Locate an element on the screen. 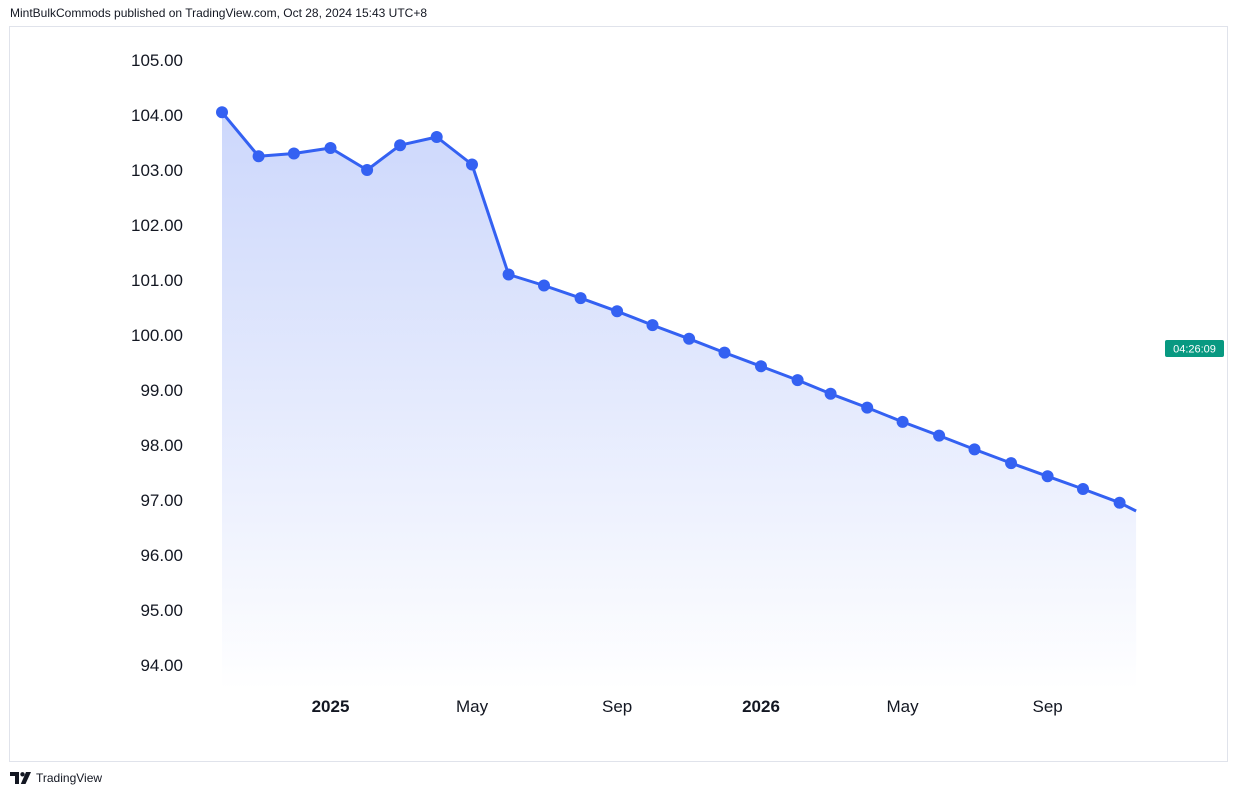 The width and height of the screenshot is (1239, 798). y-tick-label: 98.00 is located at coordinates (161, 445).